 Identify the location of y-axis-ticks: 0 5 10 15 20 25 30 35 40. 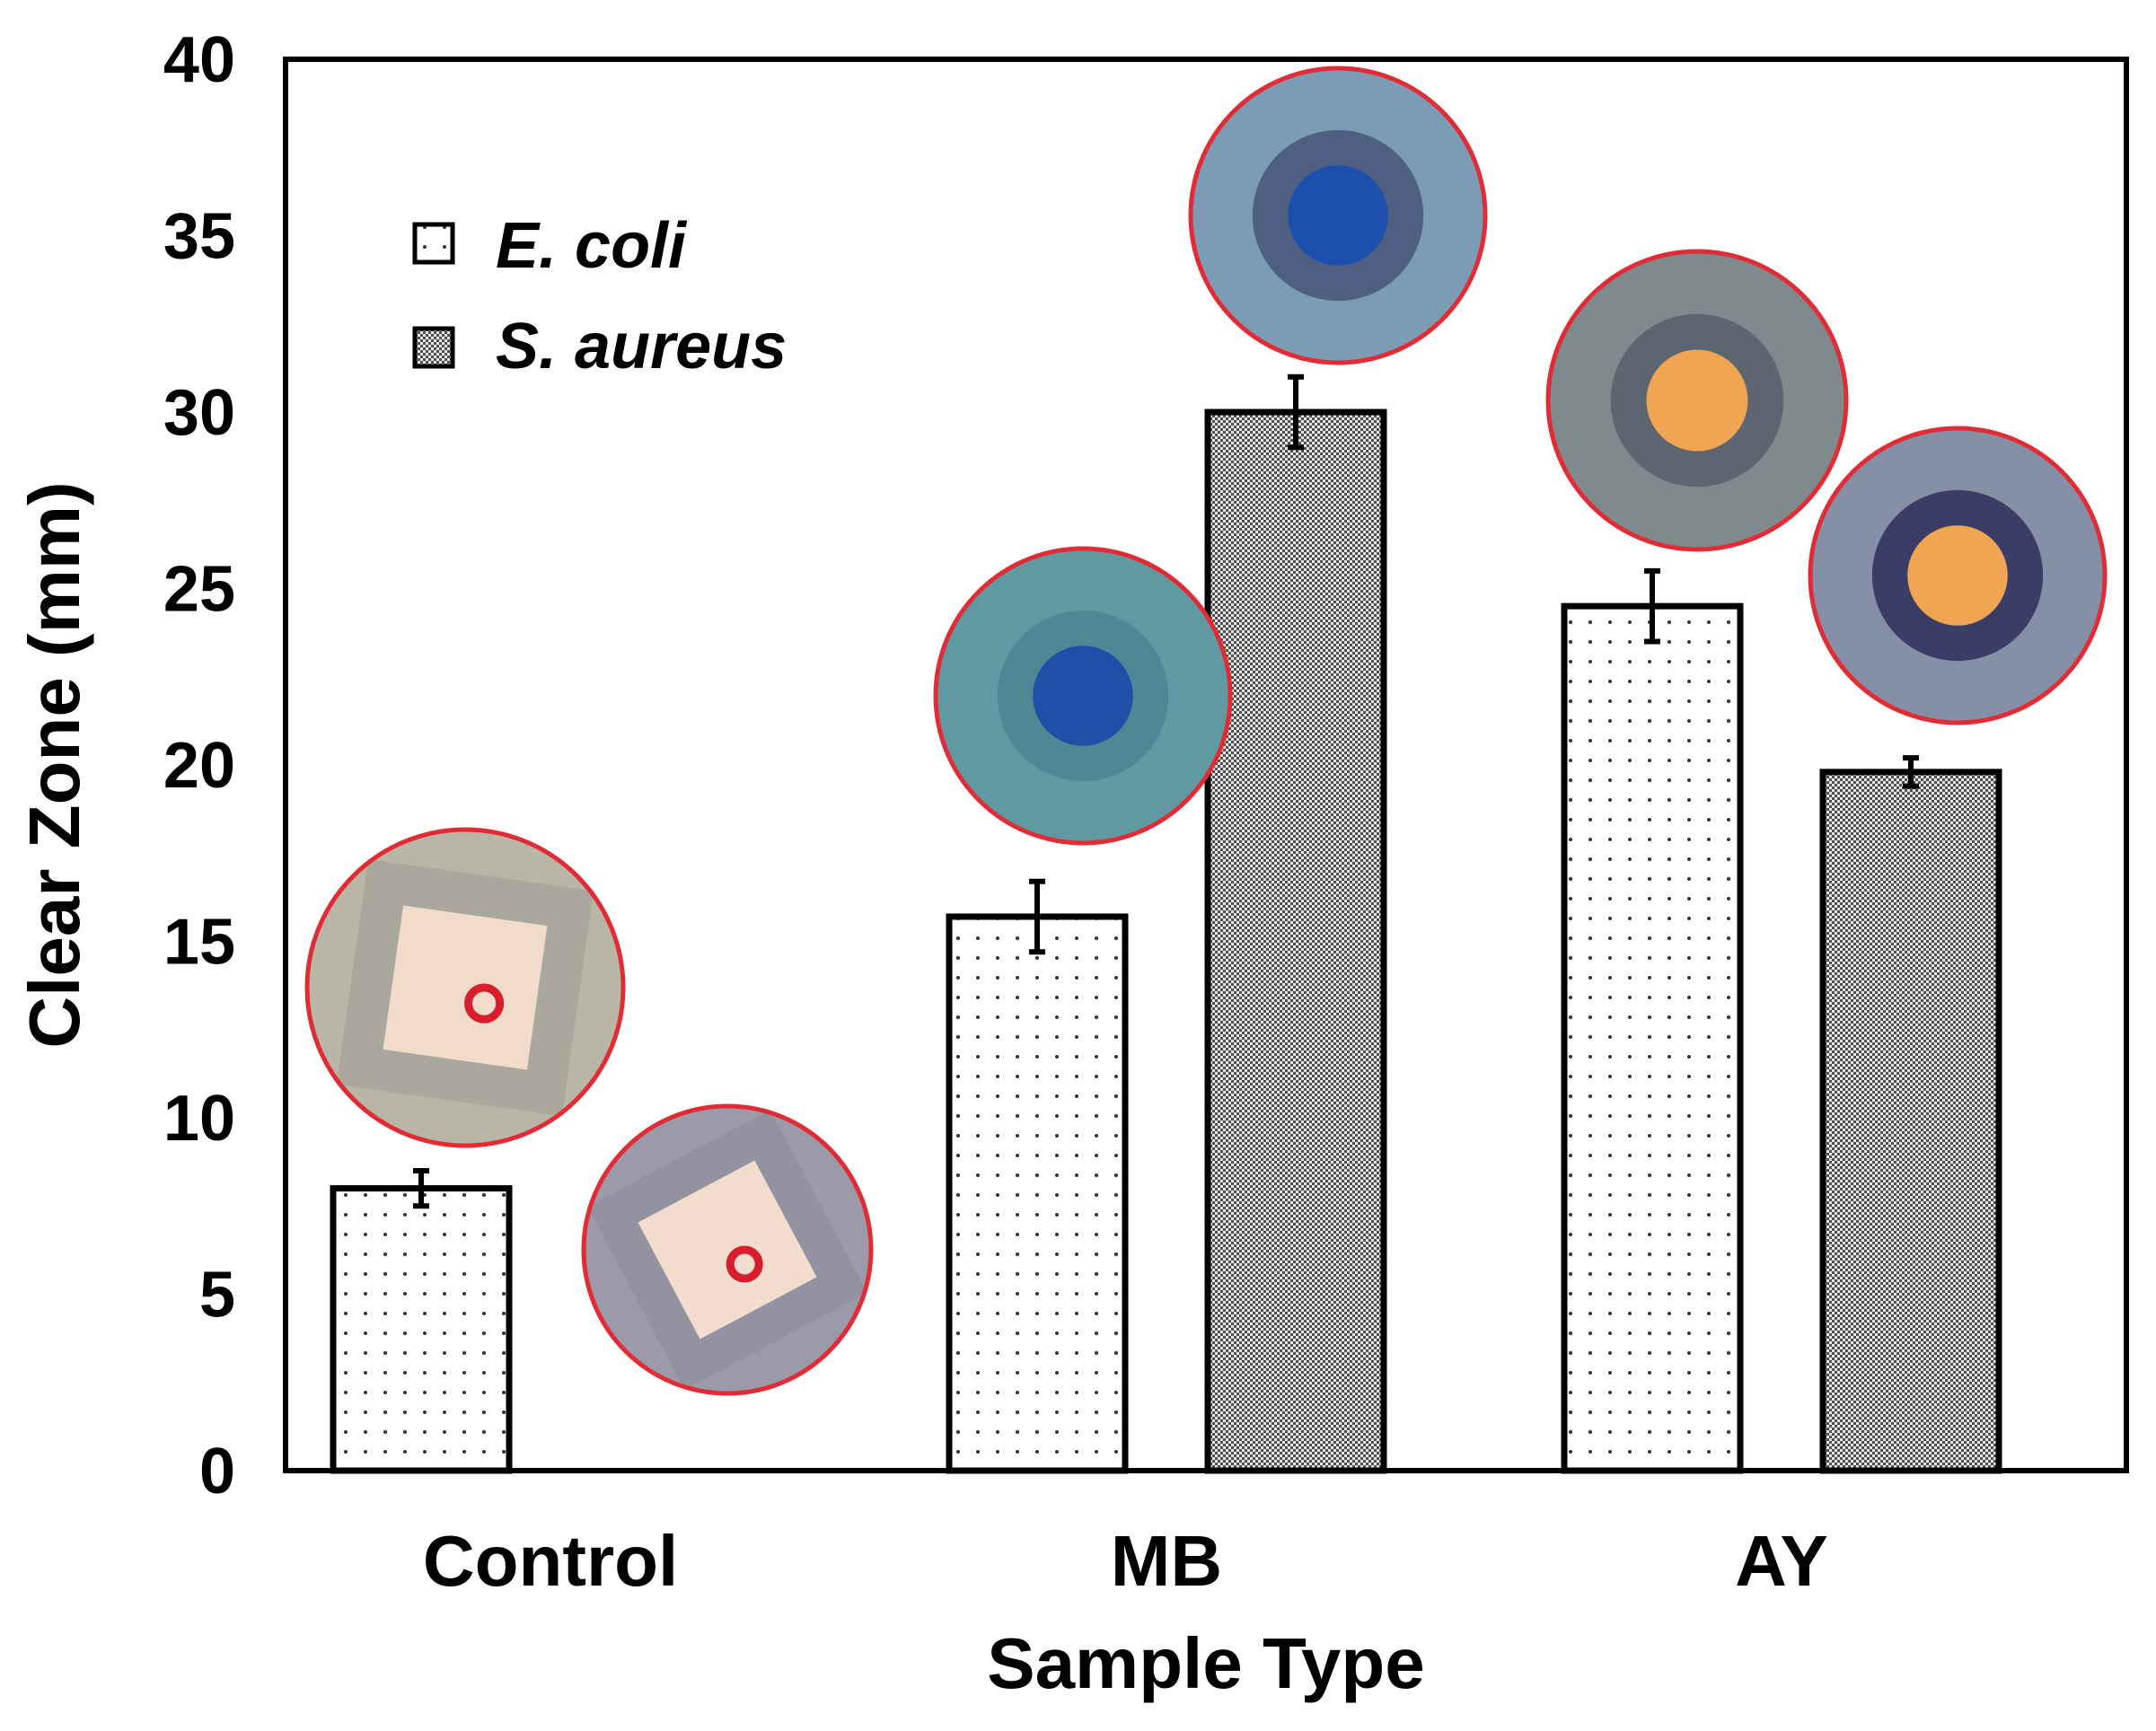
(199, 766).